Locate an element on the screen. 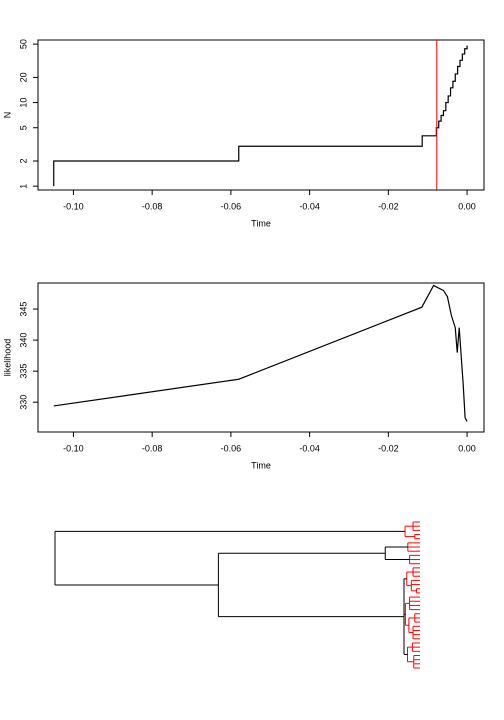 The height and width of the screenshot is (720, 504). y-tick-label: 335 is located at coordinates (23, 371).